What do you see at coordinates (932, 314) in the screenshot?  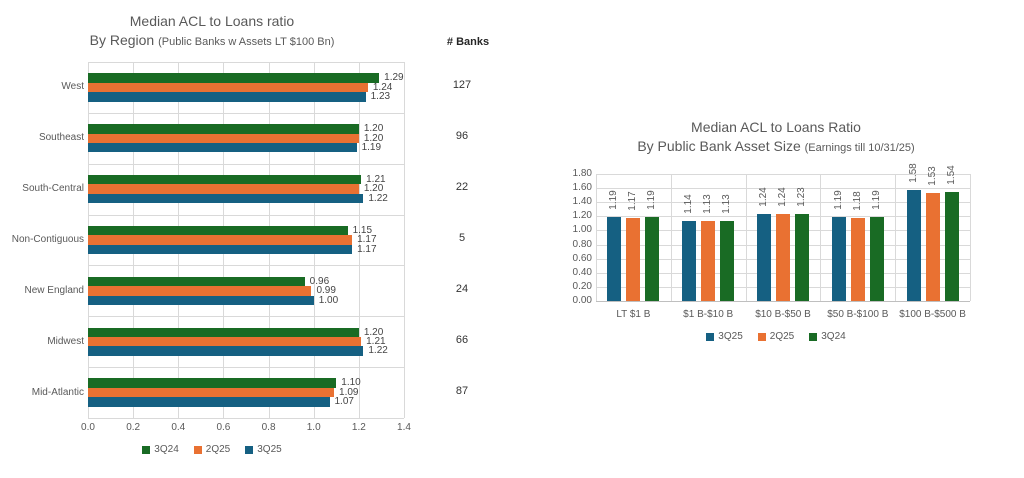 I see `category-label: $100 B-$500 B` at bounding box center [932, 314].